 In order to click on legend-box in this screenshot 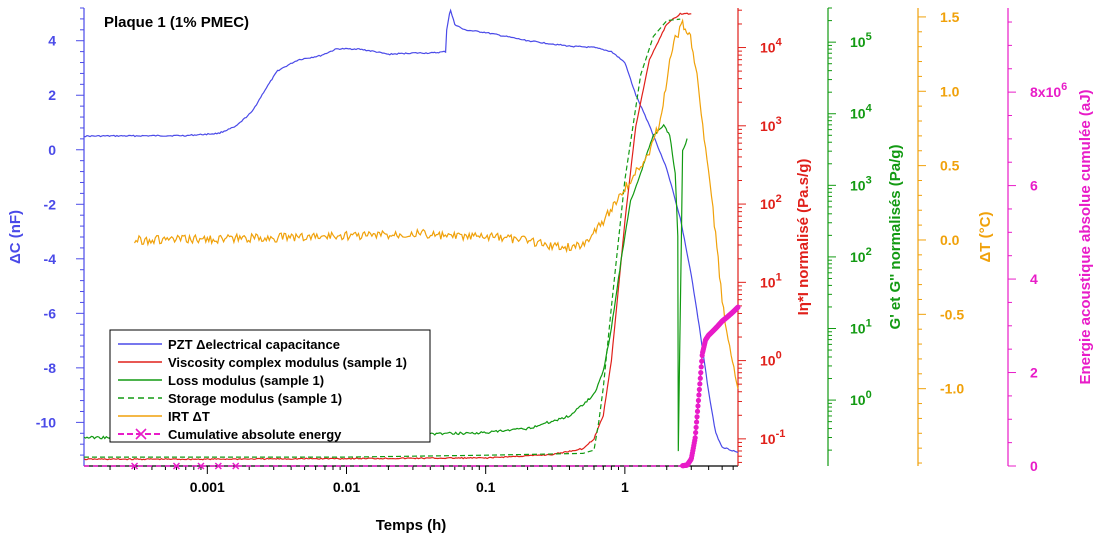, I will do `click(270, 386)`.